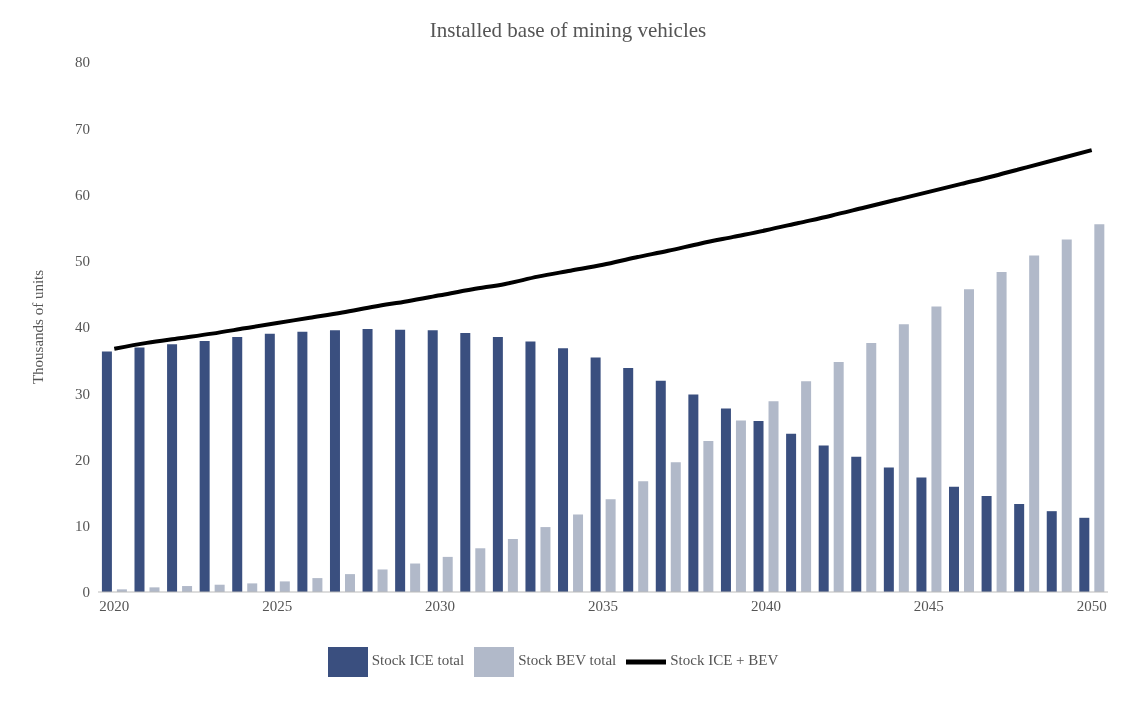 The image size is (1138, 716). Describe the element at coordinates (928, 605) in the screenshot. I see `x-tick-label: 2045` at that location.